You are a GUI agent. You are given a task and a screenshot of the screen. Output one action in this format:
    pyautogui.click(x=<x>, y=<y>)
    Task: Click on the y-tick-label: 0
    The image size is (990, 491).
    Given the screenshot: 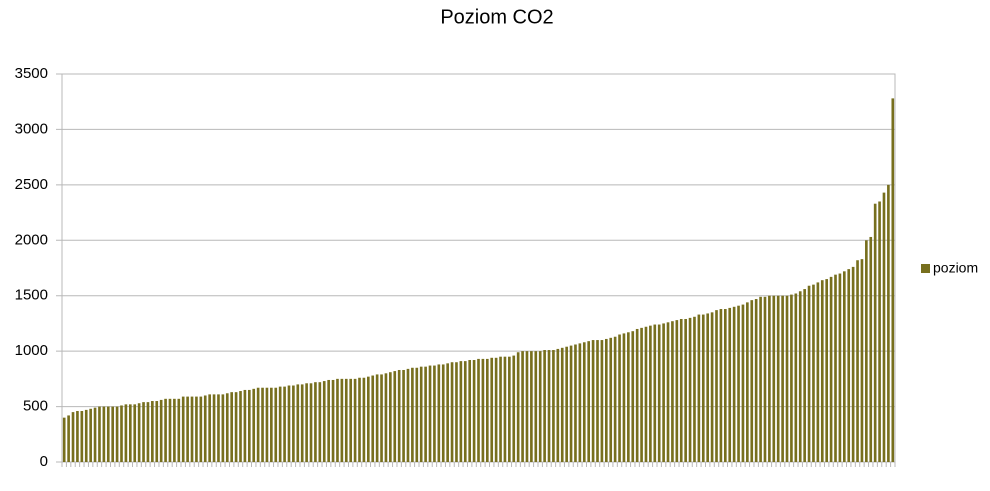 What is the action you would take?
    pyautogui.click(x=44, y=461)
    